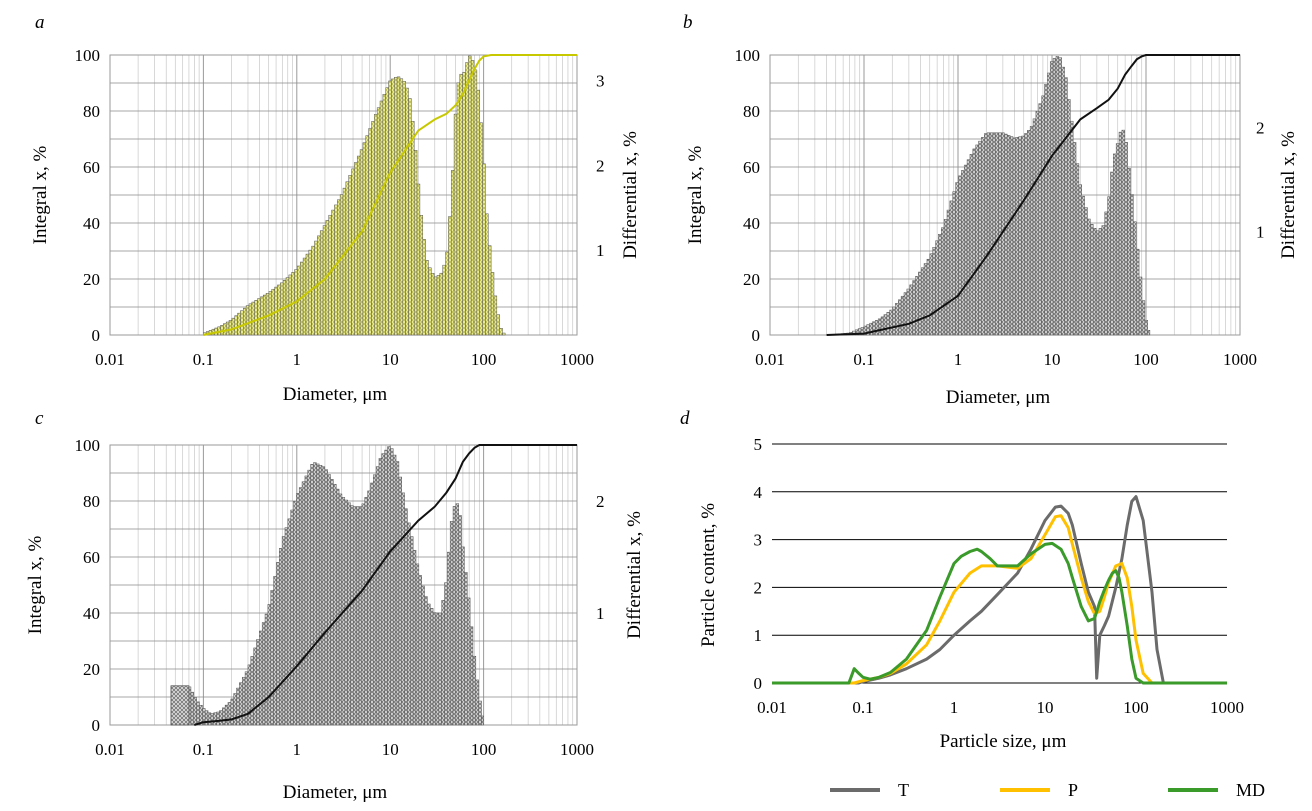 Image resolution: width=1312 pixels, height=811 pixels. What do you see at coordinates (1073, 790) in the screenshot?
I see `legend-label-p: P` at bounding box center [1073, 790].